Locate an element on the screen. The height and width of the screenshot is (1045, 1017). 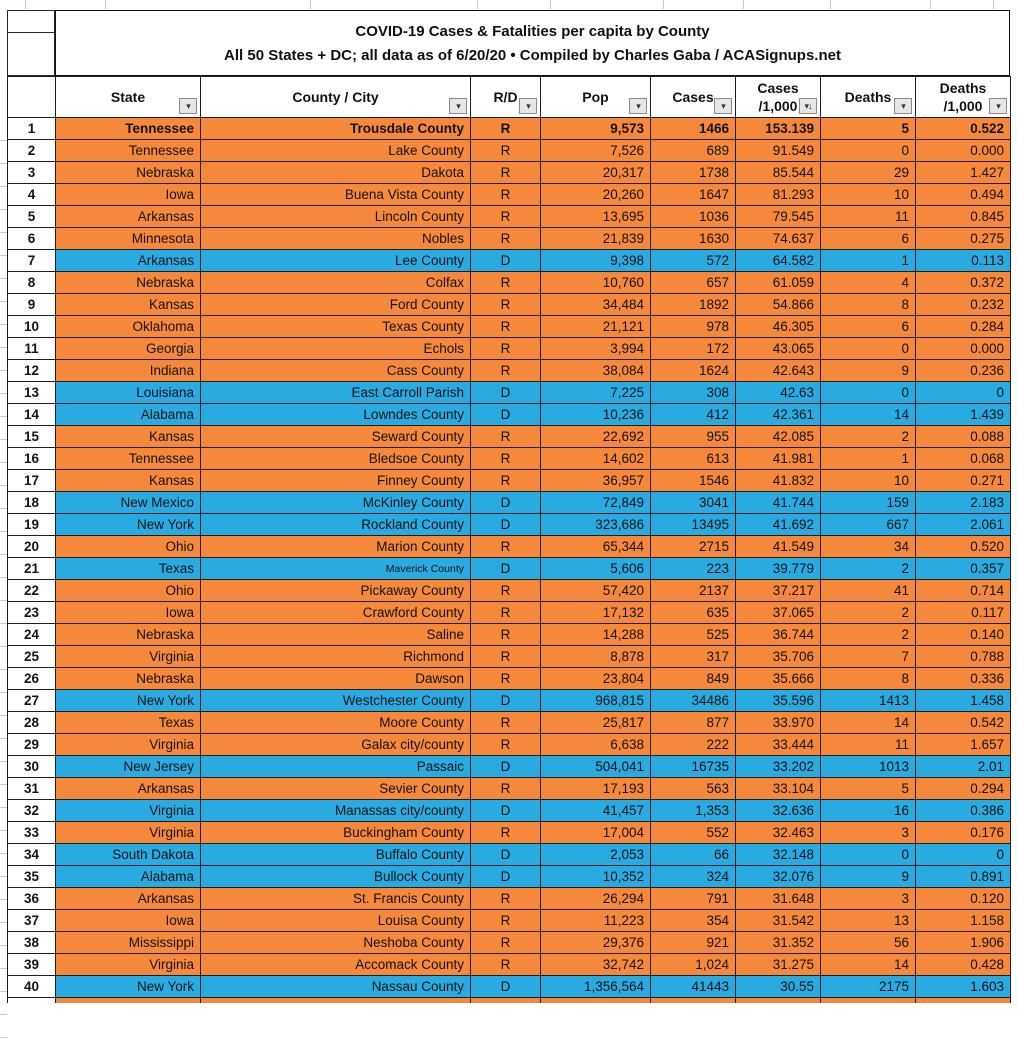
cell-cases_per_1000: 46.305 is located at coordinates (778, 326).